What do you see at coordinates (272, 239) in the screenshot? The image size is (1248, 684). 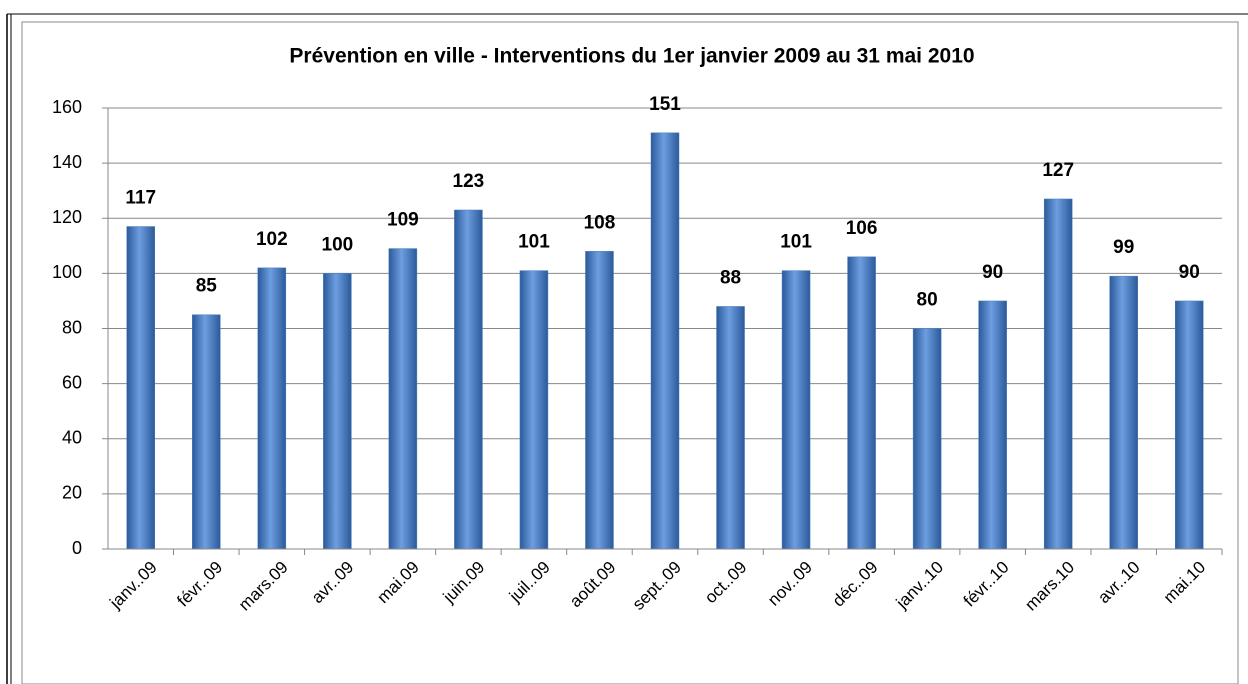 I see `value-label: 102` at bounding box center [272, 239].